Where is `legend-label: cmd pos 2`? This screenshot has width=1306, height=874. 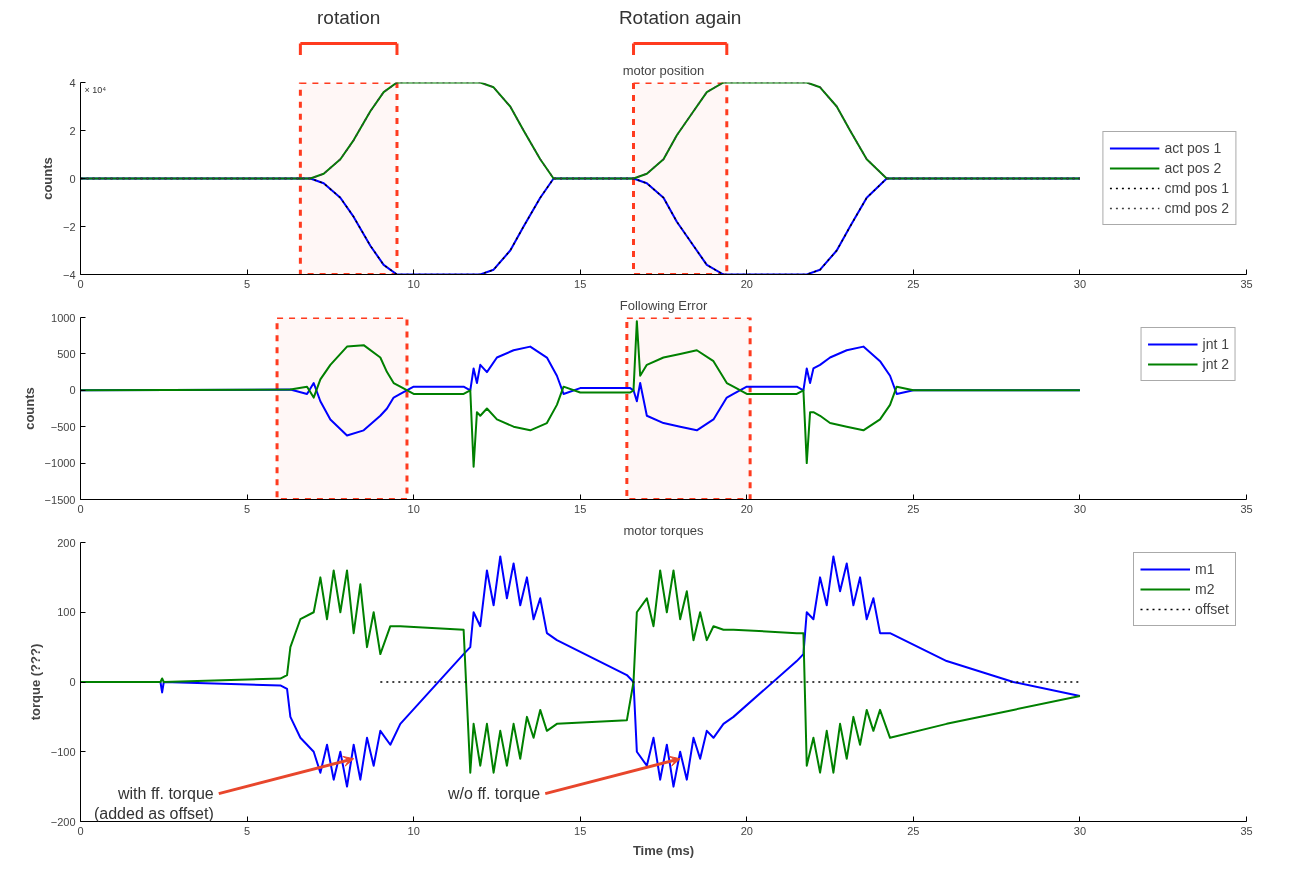
legend-label: cmd pos 2 is located at coordinates (1196, 208).